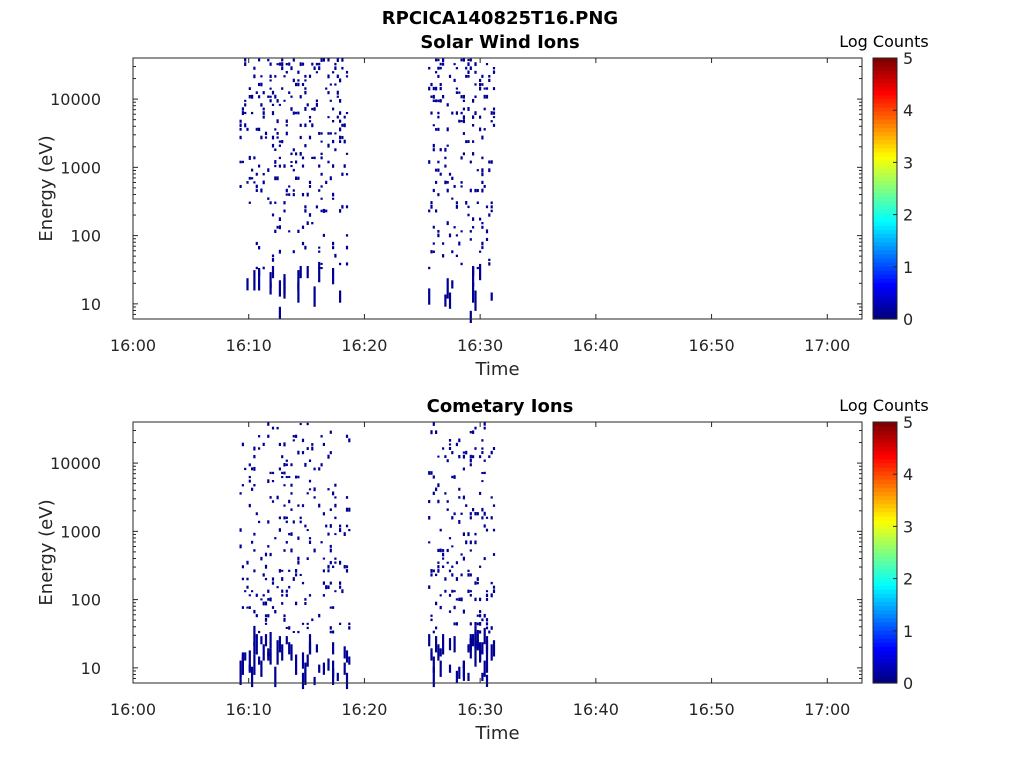 This screenshot has height=768, width=1024. I want to click on figure-title: RPCICA140825T16.PNG, so click(500, 18).